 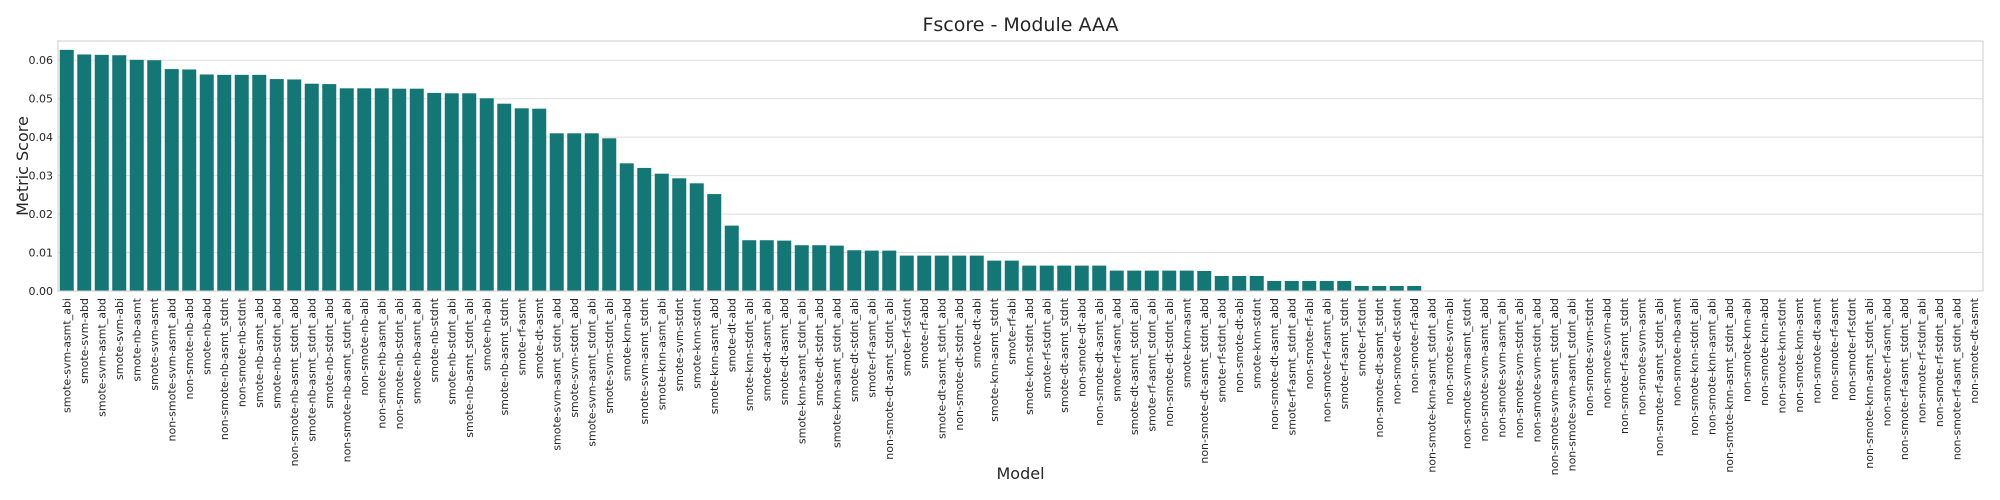 What do you see at coordinates (364, 347) in the screenshot?
I see `x-tick-label: non-smote-nb-abi` at bounding box center [364, 347].